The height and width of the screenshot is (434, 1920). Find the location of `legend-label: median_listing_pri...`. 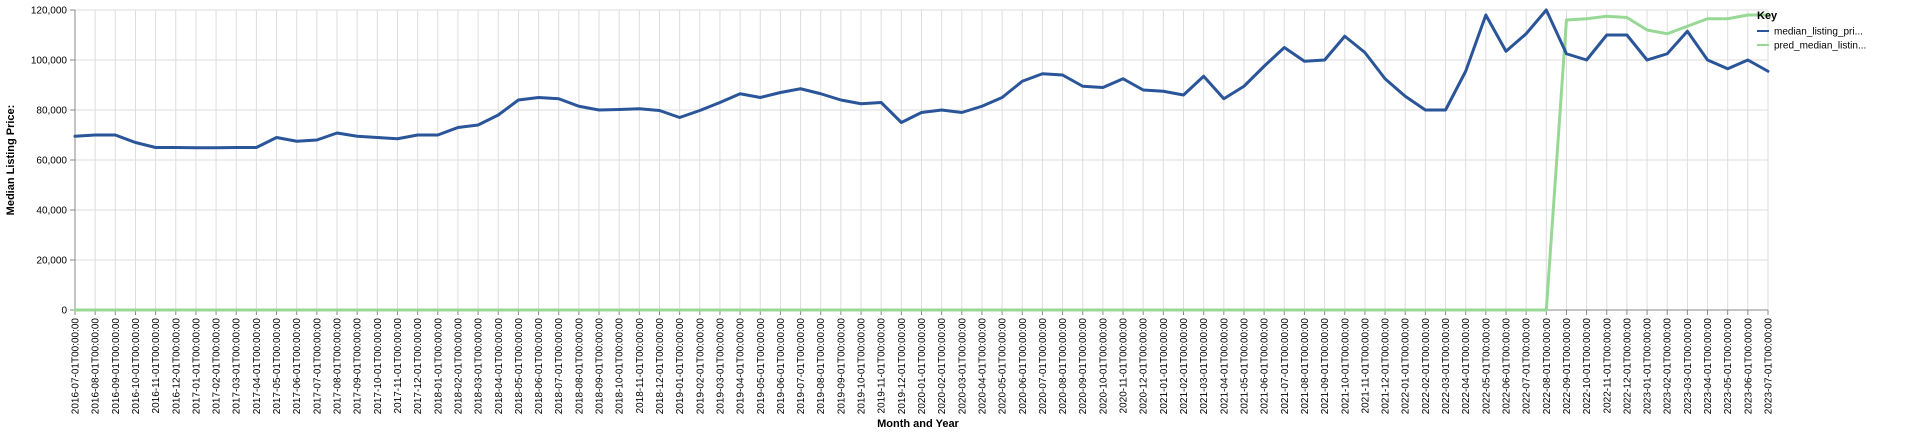

legend-label: median_listing_pri... is located at coordinates (1818, 32).